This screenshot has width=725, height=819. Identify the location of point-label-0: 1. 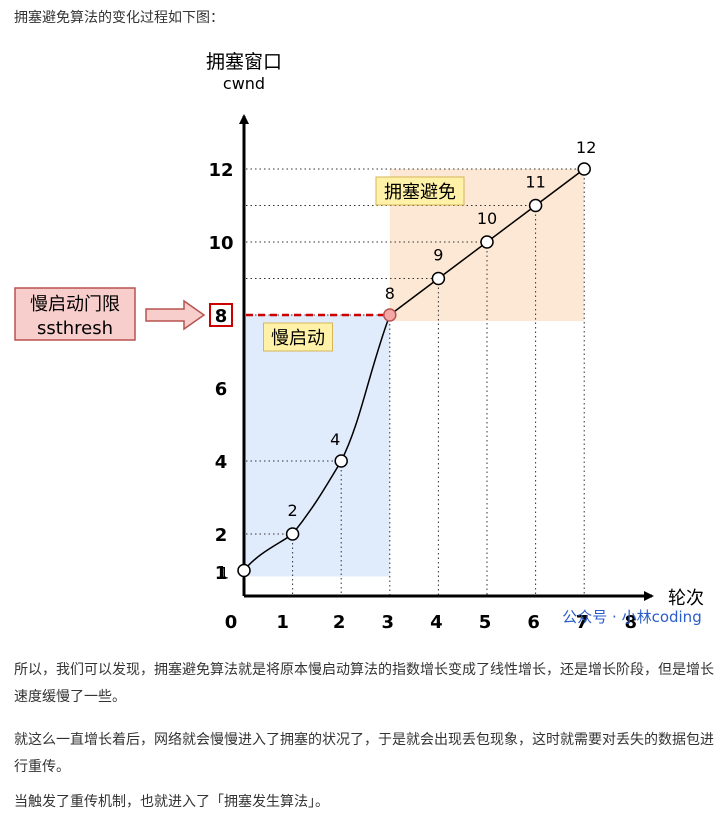
(224, 573).